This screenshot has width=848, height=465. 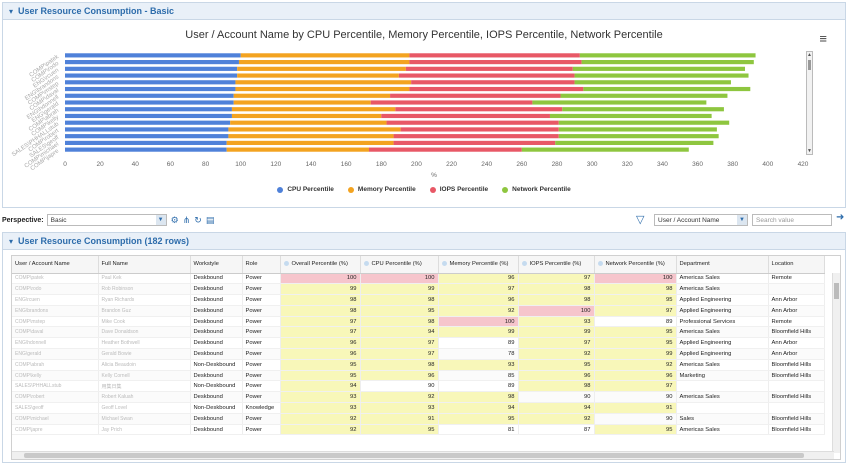 What do you see at coordinates (836, 363) in the screenshot?
I see `grid-vertical-scrollbar` at bounding box center [836, 363].